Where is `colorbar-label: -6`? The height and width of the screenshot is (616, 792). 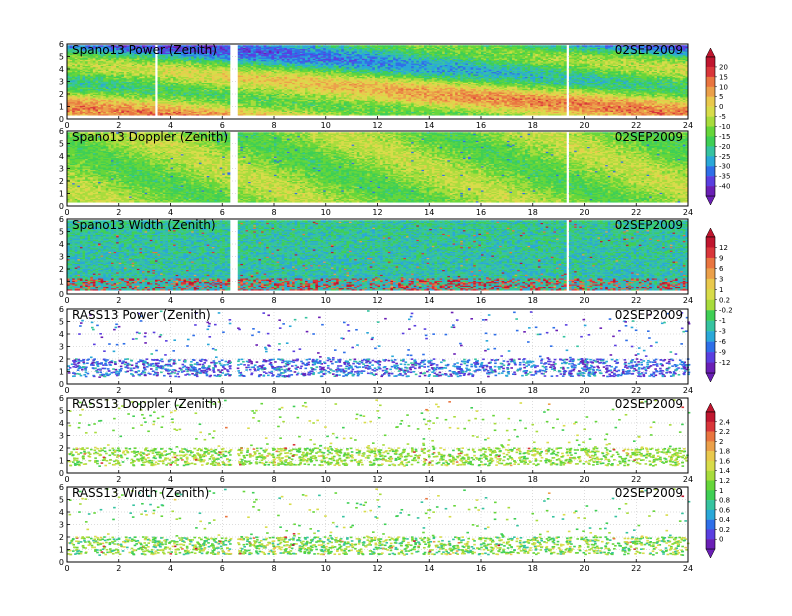
colorbar-label: -6 is located at coordinates (723, 342).